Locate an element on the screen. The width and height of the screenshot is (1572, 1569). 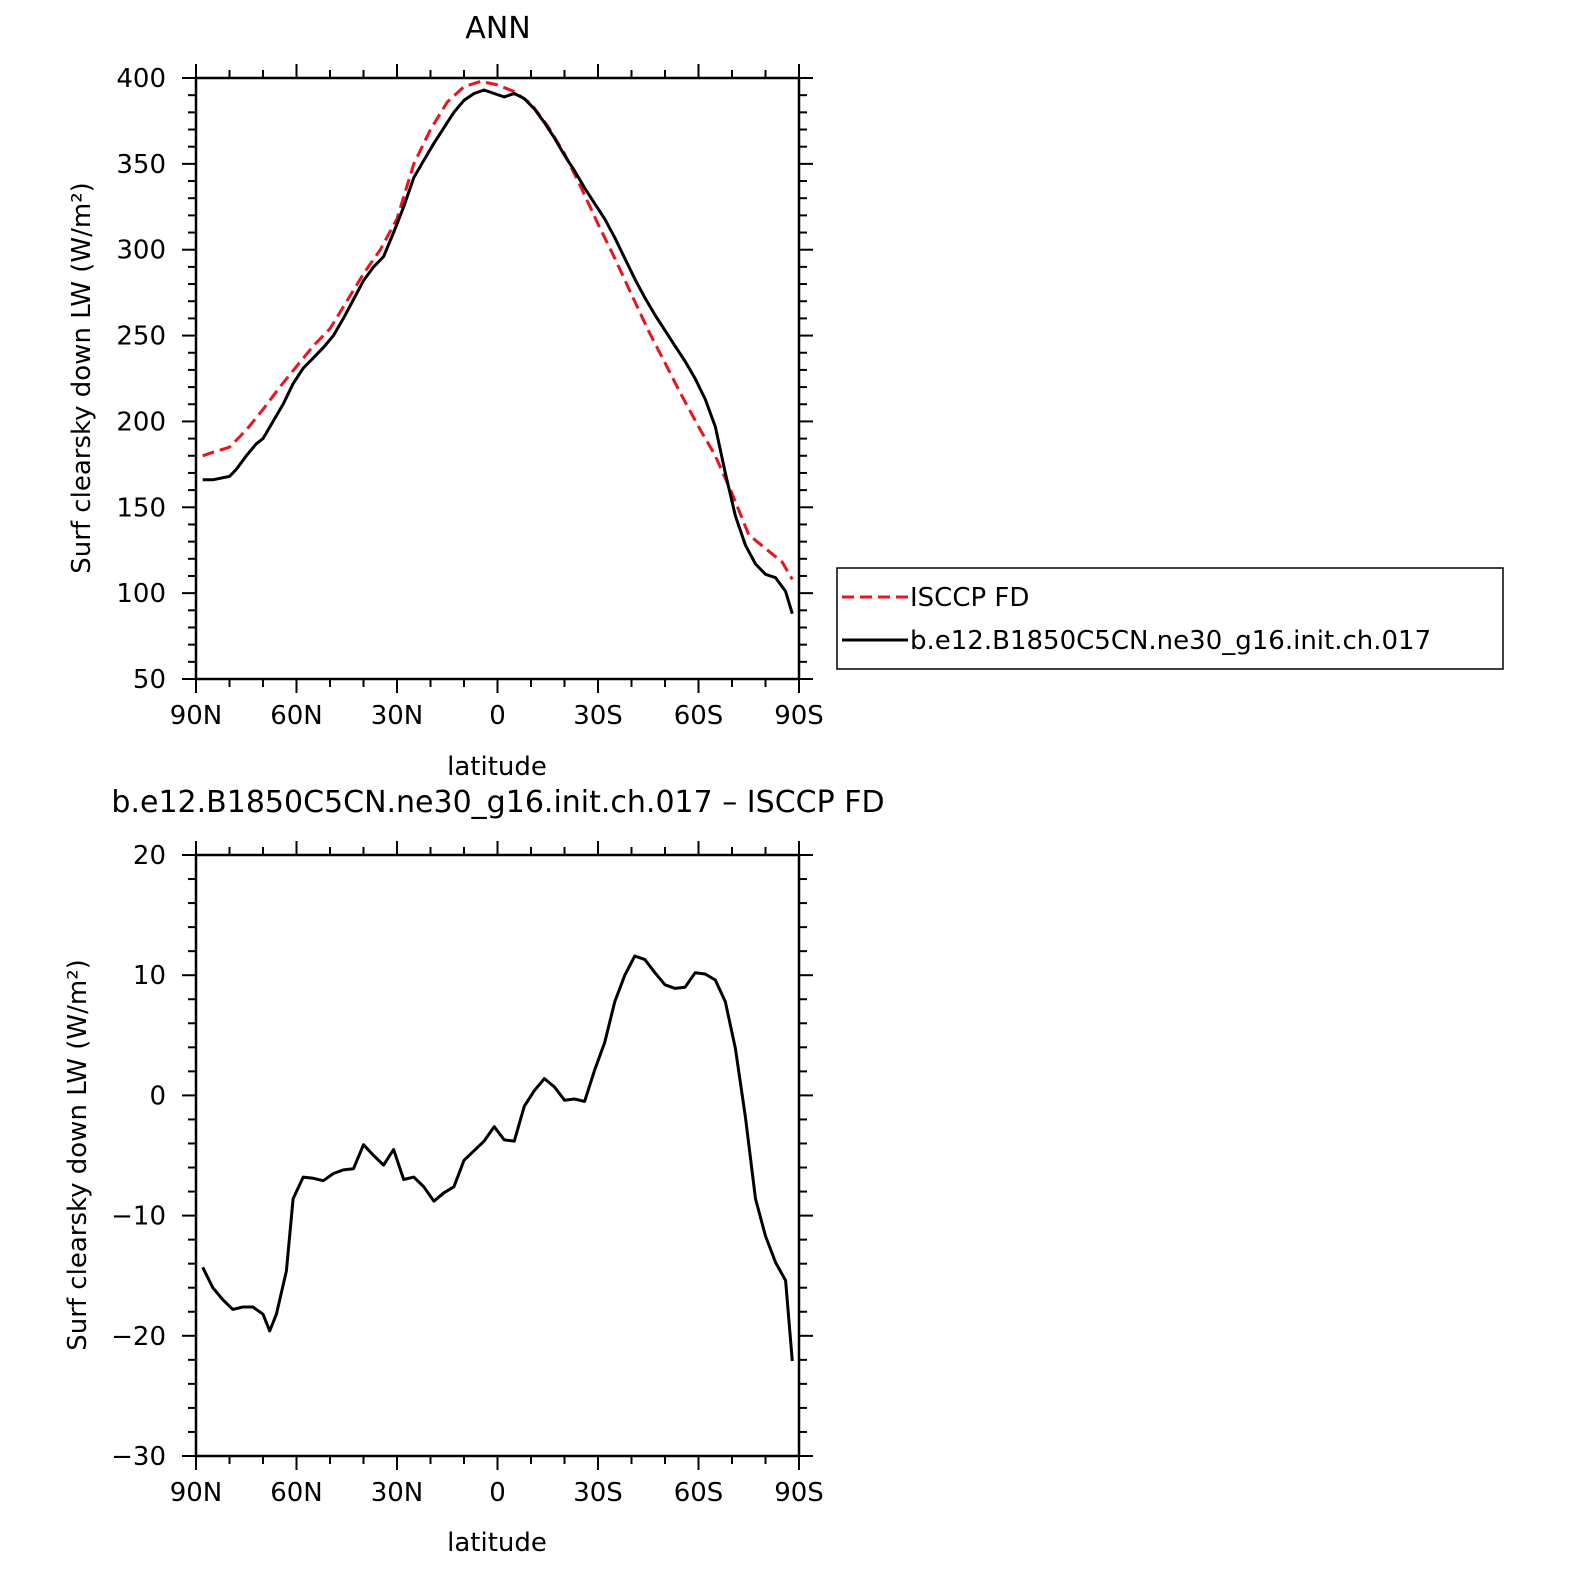
bottom-series-group is located at coordinates (497, 1158).